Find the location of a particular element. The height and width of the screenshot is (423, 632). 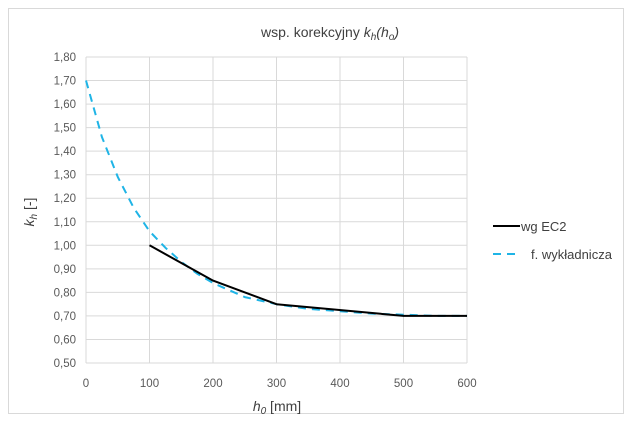

x-tick-label: 500 is located at coordinates (403, 384).